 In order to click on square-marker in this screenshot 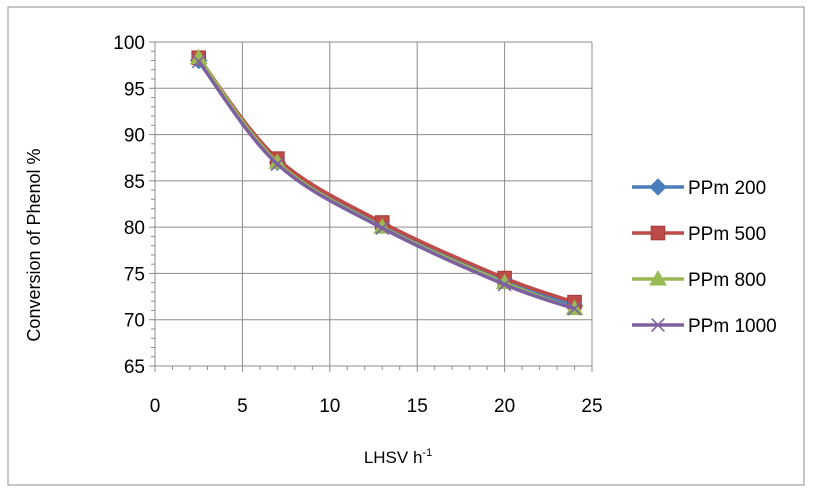, I will do `click(658, 233)`.